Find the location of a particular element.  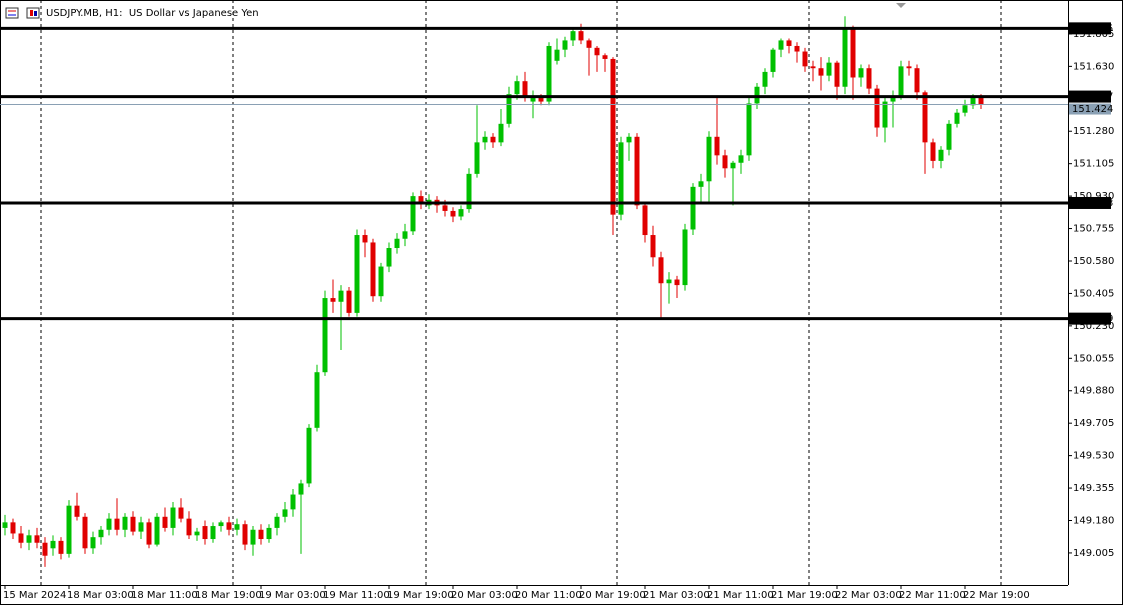

y-tick-label: 151.630 is located at coordinates (1093, 66).